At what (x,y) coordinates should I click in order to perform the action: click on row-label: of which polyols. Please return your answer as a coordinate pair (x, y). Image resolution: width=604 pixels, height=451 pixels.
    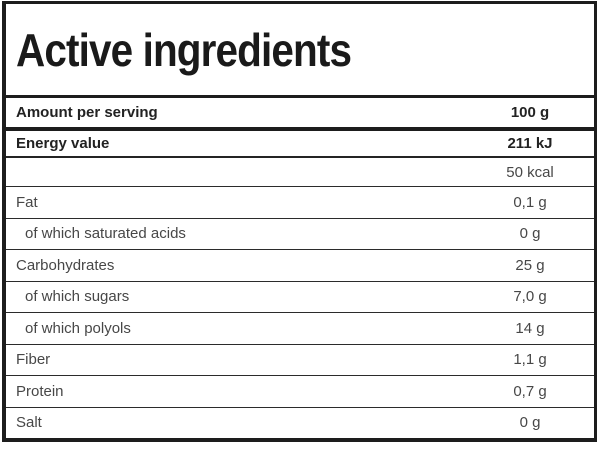
    Looking at the image, I should click on (78, 328).